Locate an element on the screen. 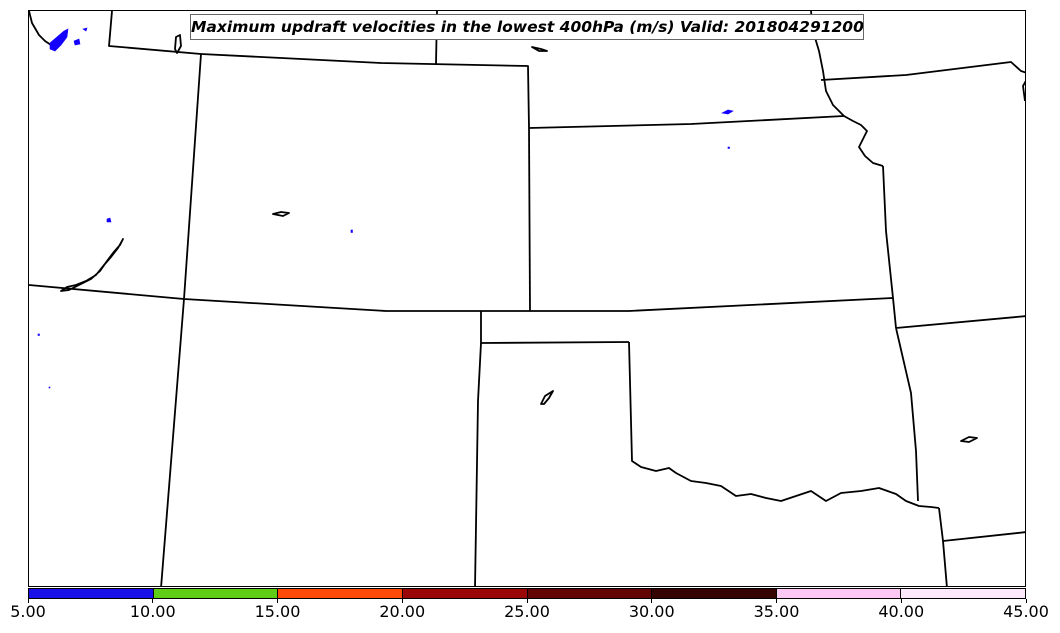 This screenshot has width=1060, height=633. colorbar-tick-label: 25.00 is located at coordinates (527, 611).